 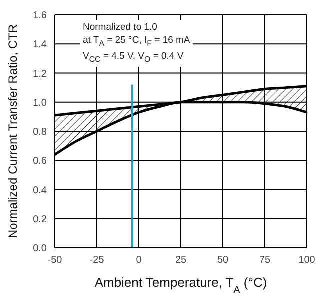 What do you see at coordinates (40, 45) in the screenshot?
I see `y-tick-label: 1.4` at bounding box center [40, 45].